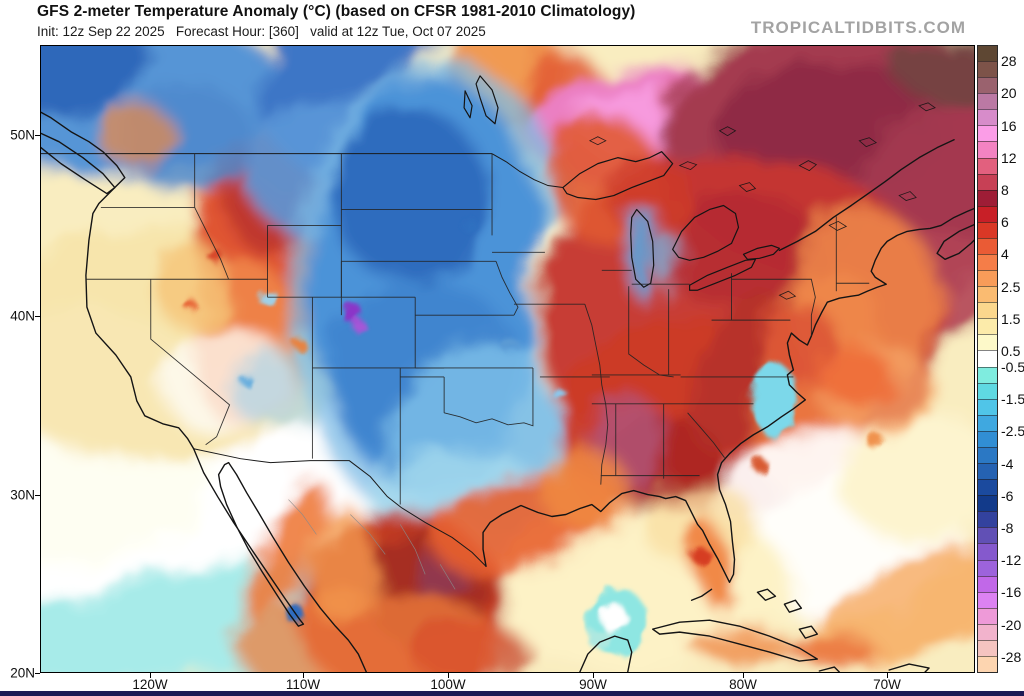 Image resolution: width=1024 pixels, height=696 pixels. I want to click on temperature-colorbar, so click(987, 359).